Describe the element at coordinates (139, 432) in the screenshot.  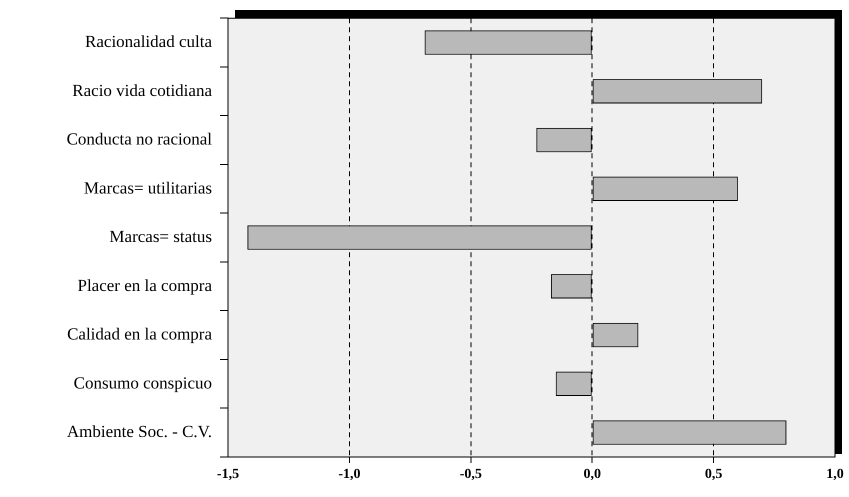
I see `y-tick-label: Ambiente Soc. - C.V.` at that location.